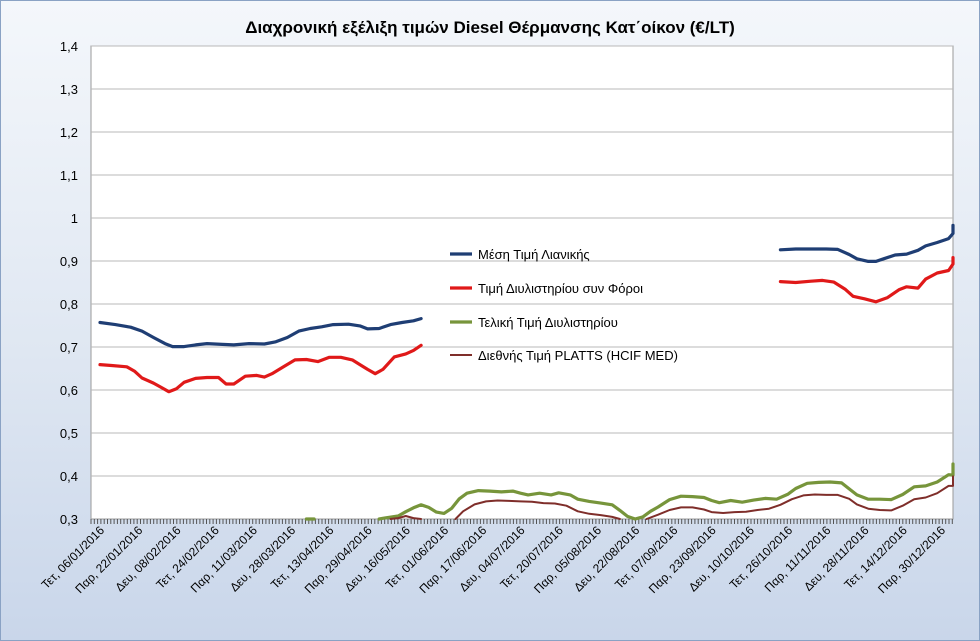 The height and width of the screenshot is (641, 980). I want to click on y-tick-label: 1,2, so click(69, 132).